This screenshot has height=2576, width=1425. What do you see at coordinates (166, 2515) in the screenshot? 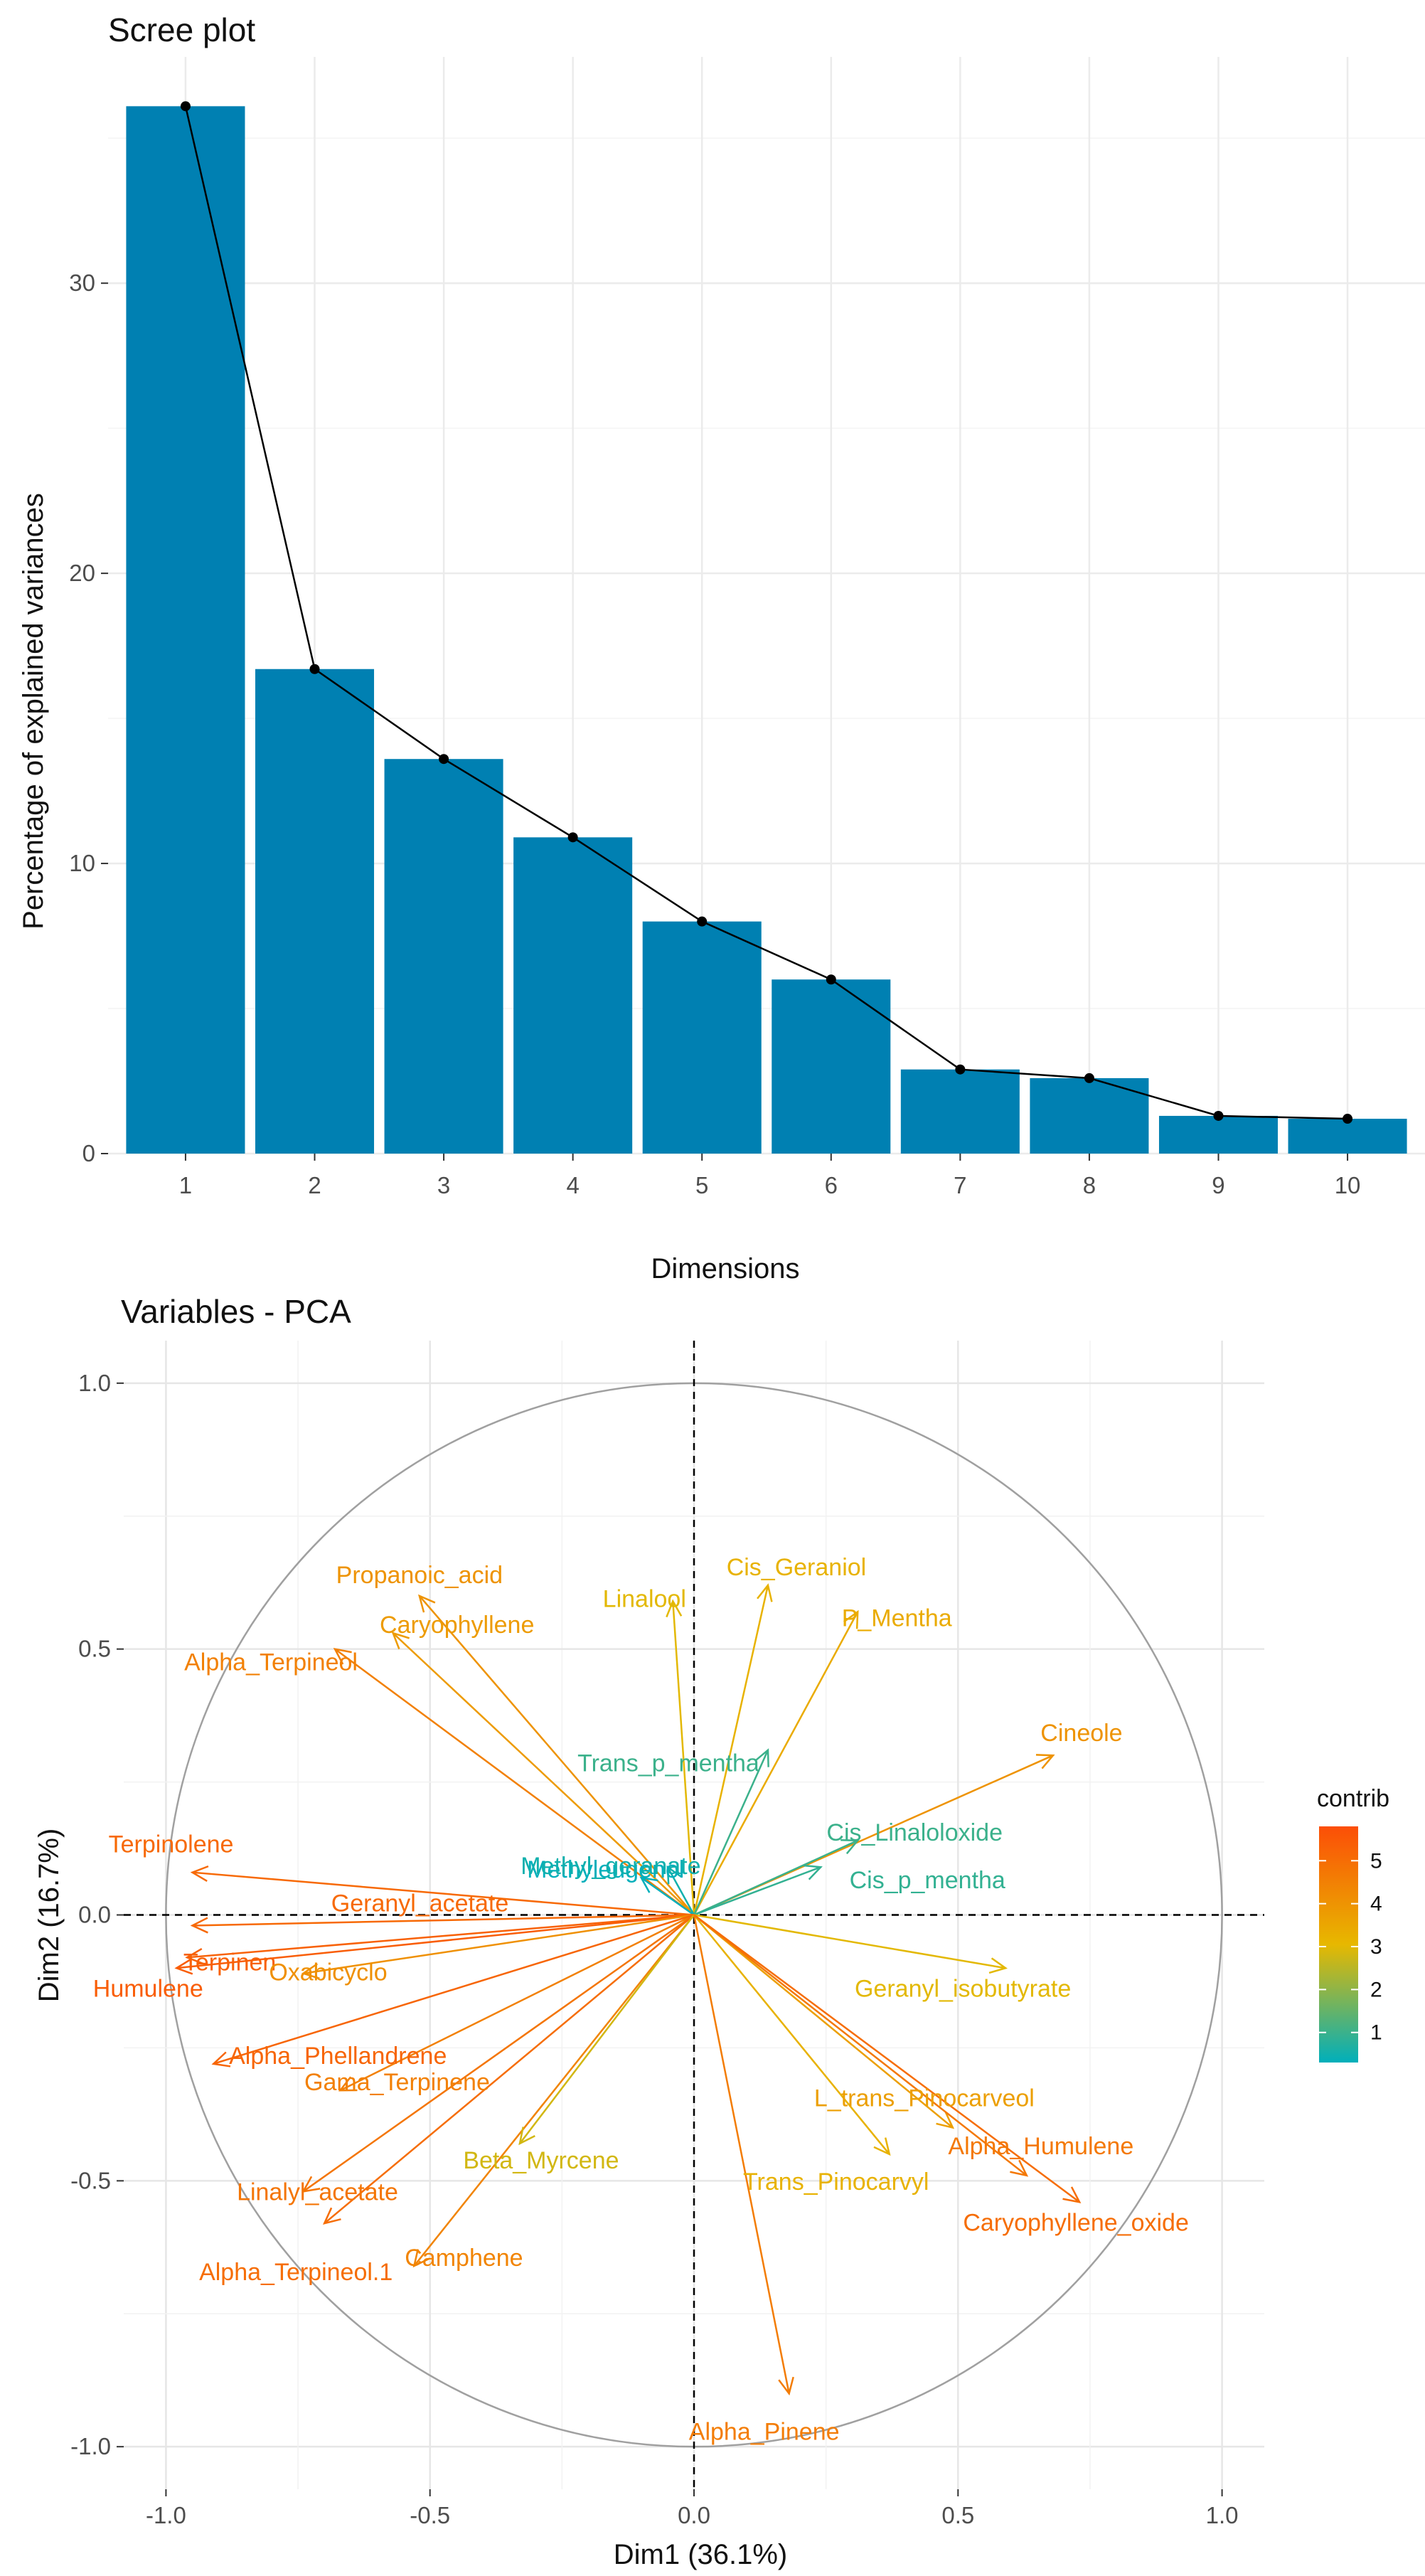
I see `pca-x-tick-label: -1.0` at bounding box center [166, 2515].